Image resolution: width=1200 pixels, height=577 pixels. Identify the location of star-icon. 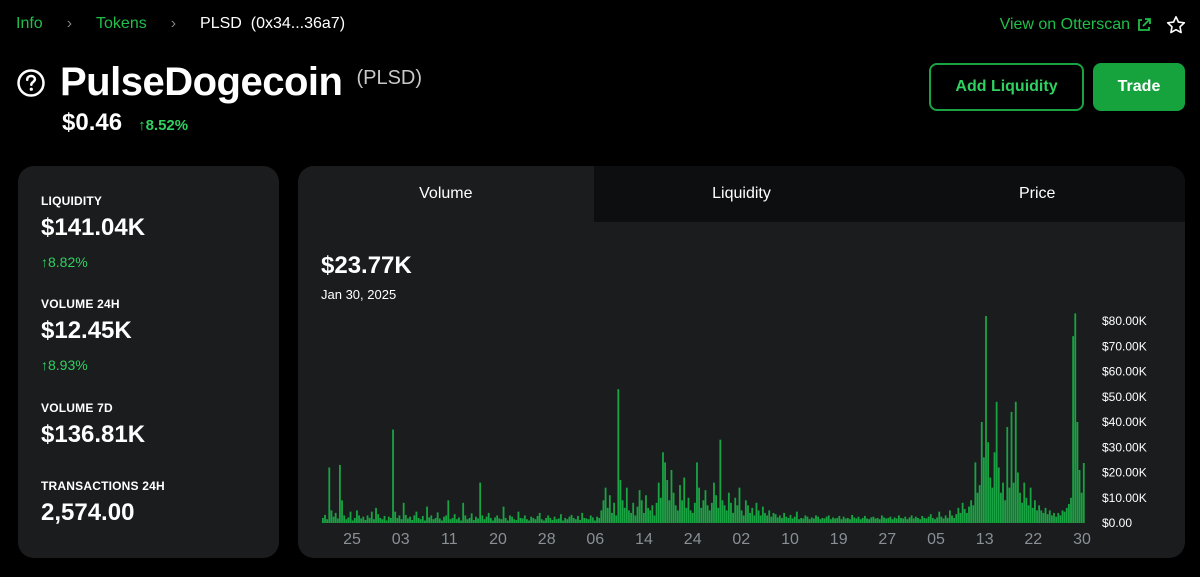
(1176, 25).